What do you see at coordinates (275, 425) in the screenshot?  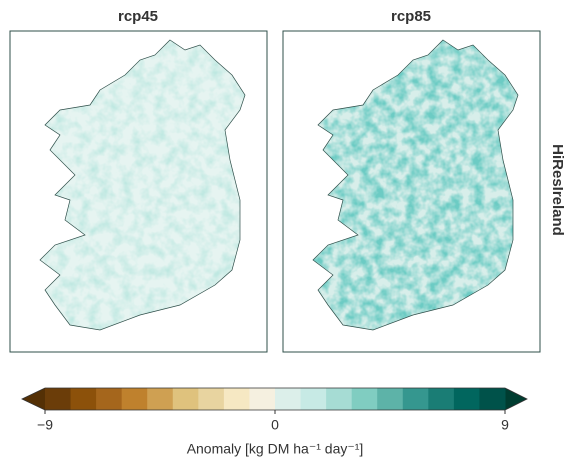 I see `colorbar-tick-label: 0` at bounding box center [275, 425].